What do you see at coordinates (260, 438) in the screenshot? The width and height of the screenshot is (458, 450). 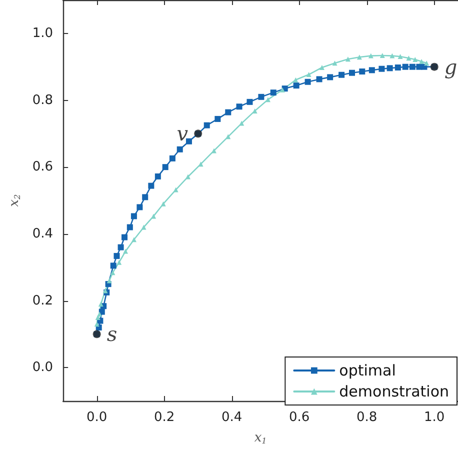 I see `x-axis-title: x1` at bounding box center [260, 438].